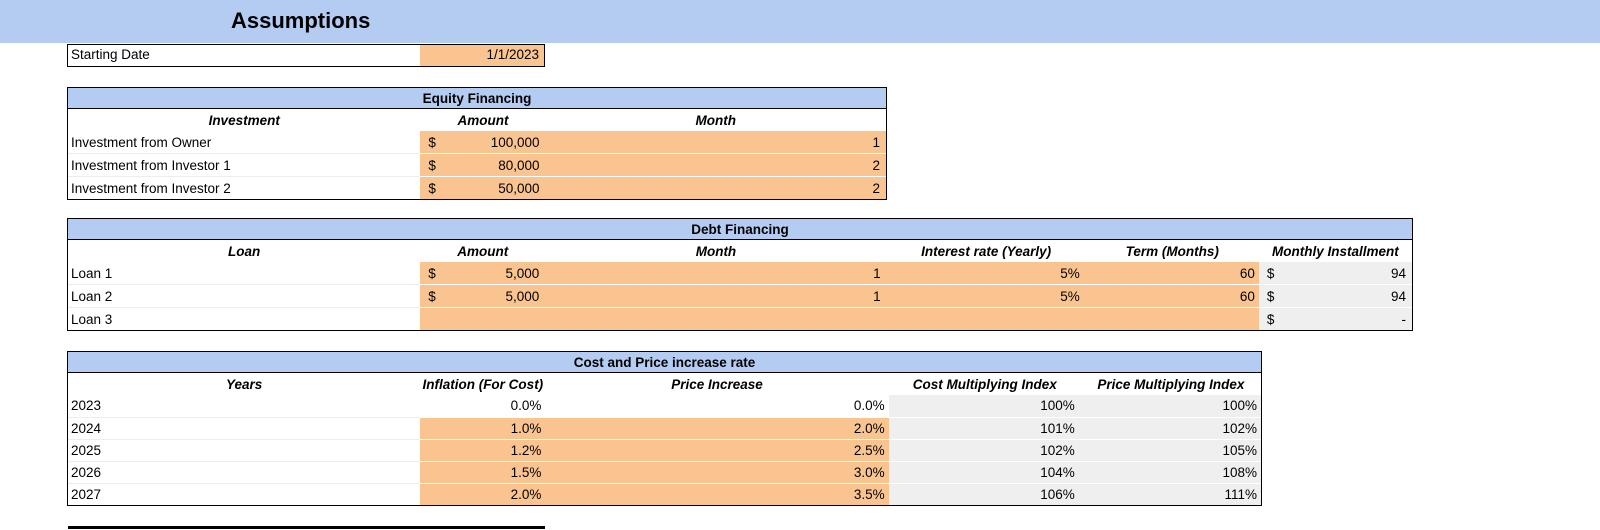  Describe the element at coordinates (1170, 471) in the screenshot. I see `cost-row-2026-price-index-cell: 108%` at that location.